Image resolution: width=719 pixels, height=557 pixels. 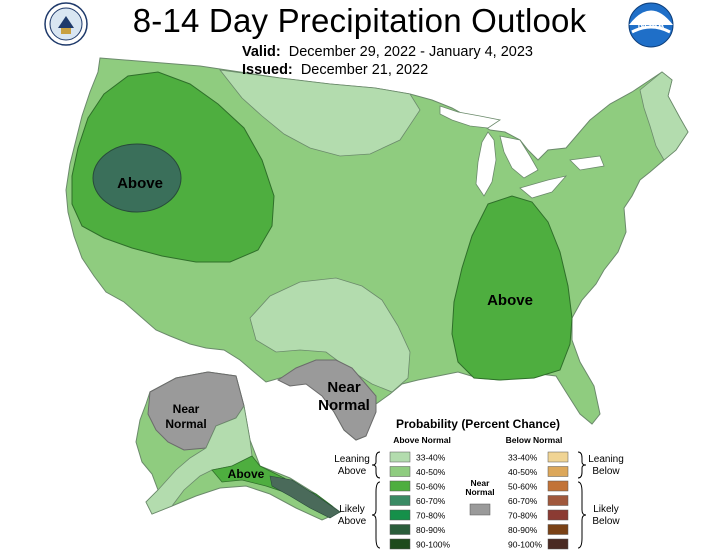 I want to click on noaa-logo: NOAA, so click(x=651, y=25).